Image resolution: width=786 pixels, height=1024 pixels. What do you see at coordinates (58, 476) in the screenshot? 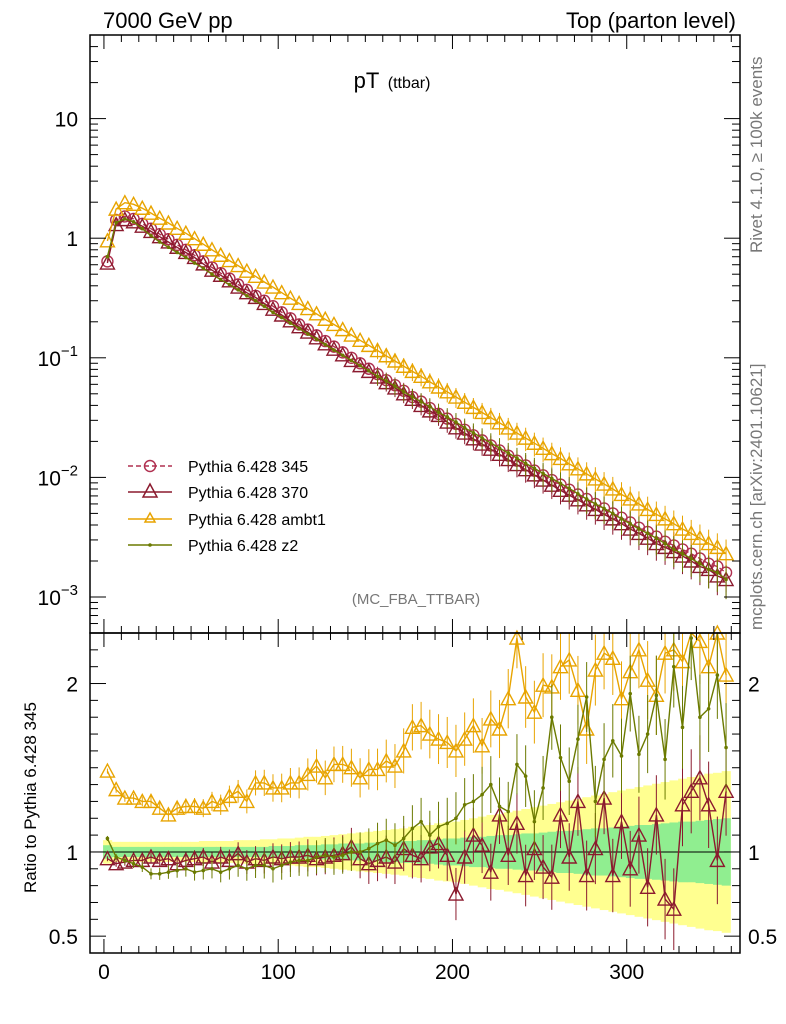
I see `y-tick-label: 10−2` at bounding box center [58, 476].